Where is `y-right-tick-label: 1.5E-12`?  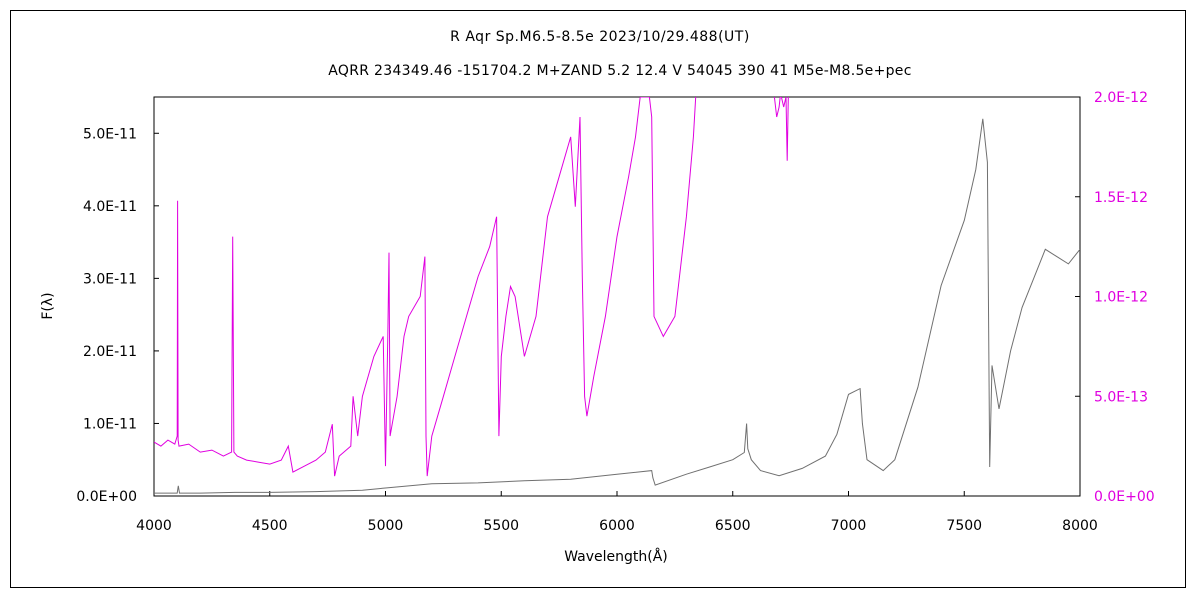 y-right-tick-label: 1.5E-12 is located at coordinates (1121, 198).